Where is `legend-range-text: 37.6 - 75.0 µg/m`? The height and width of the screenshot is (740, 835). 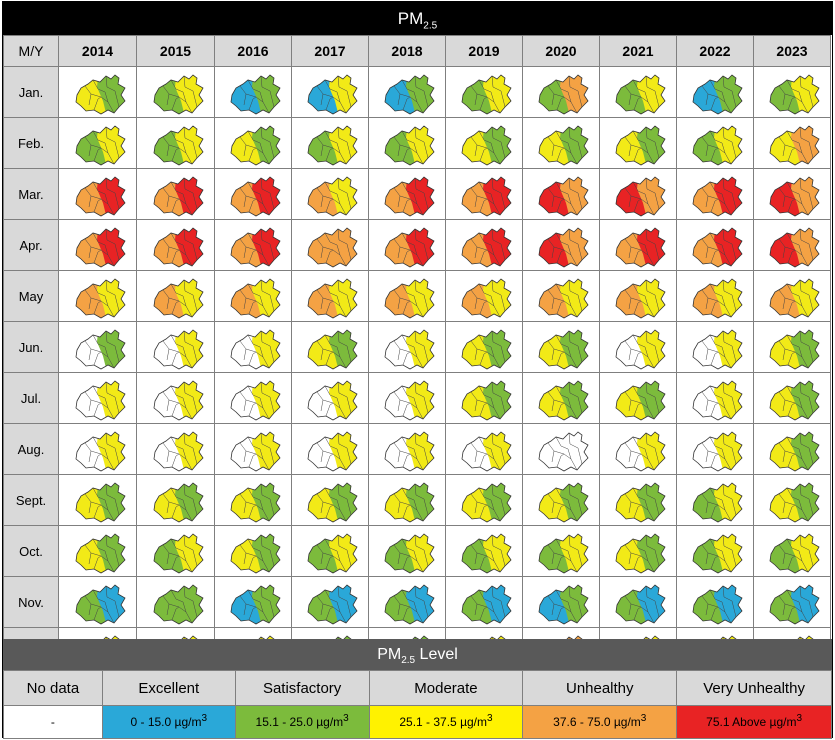
legend-range-text: 37.6 - 75.0 µg/m is located at coordinates (597, 722).